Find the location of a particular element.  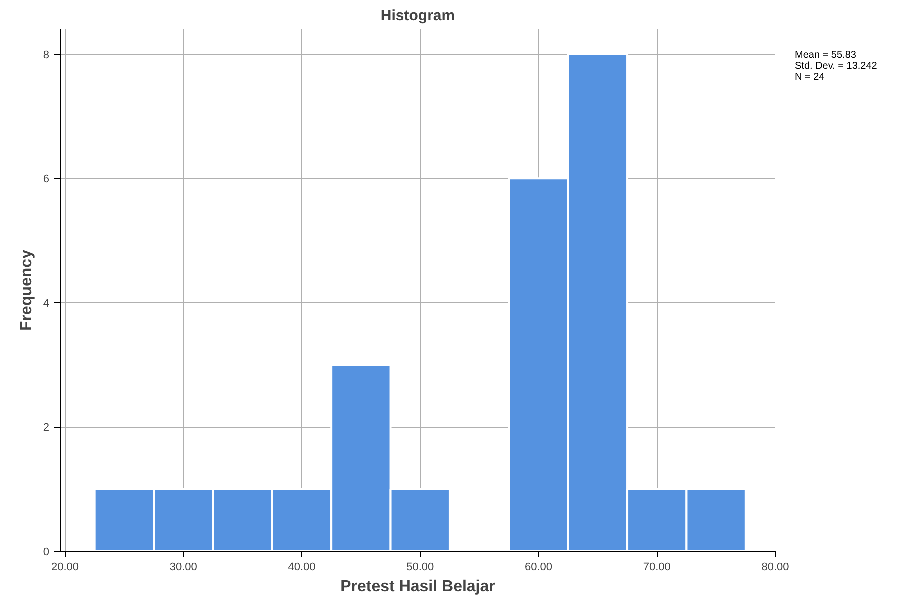

x-tick-label: 80.00 is located at coordinates (776, 568).